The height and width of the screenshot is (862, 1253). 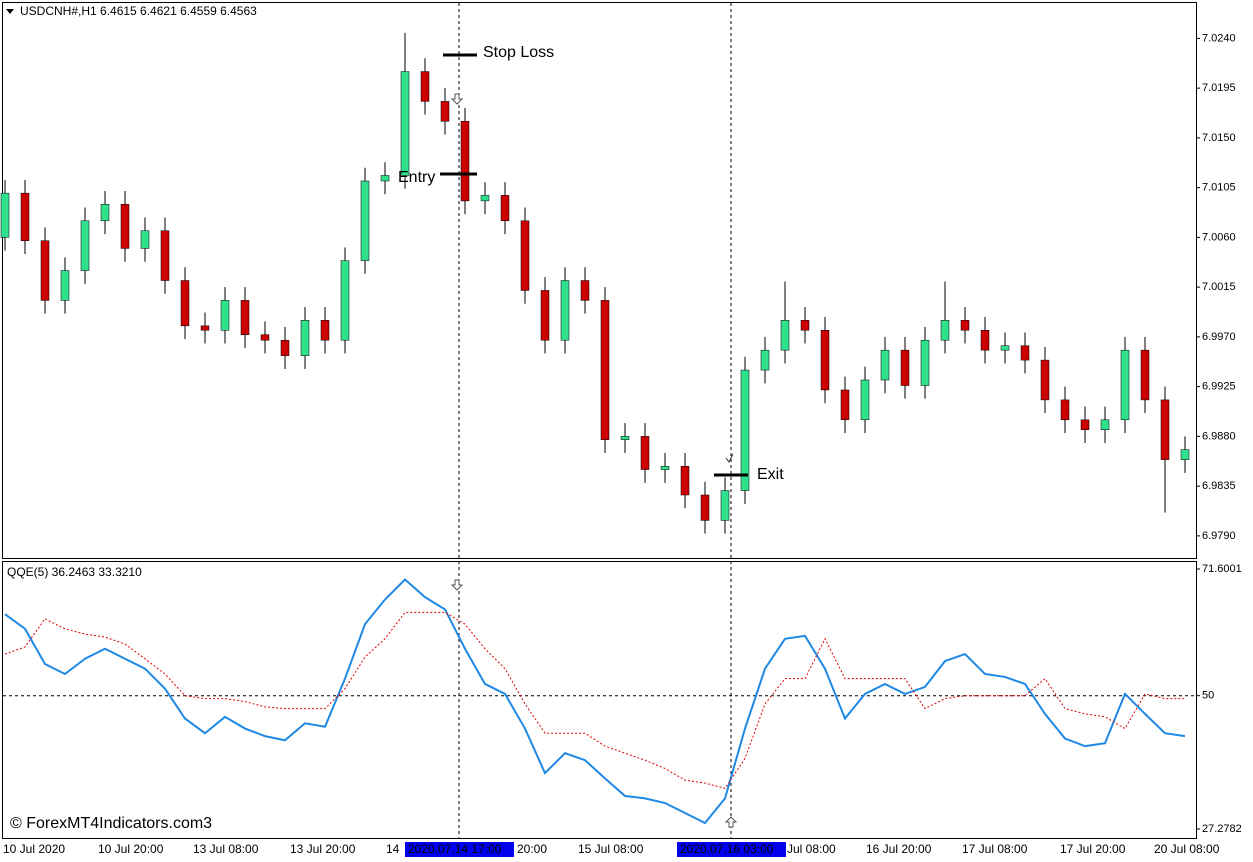 What do you see at coordinates (74, 572) in the screenshot?
I see `indicator-header: QQE(5) 36.2463 33.3210` at bounding box center [74, 572].